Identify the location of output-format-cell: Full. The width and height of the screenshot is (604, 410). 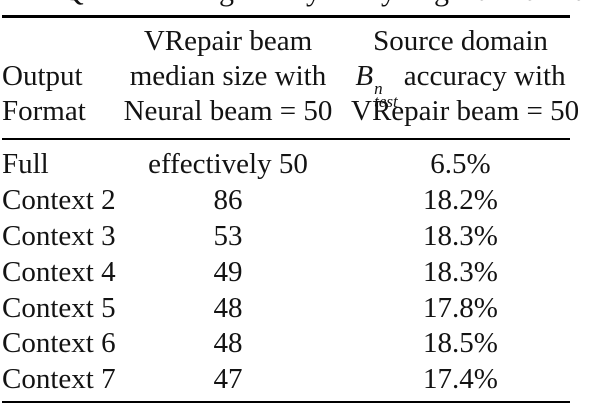
(25, 164).